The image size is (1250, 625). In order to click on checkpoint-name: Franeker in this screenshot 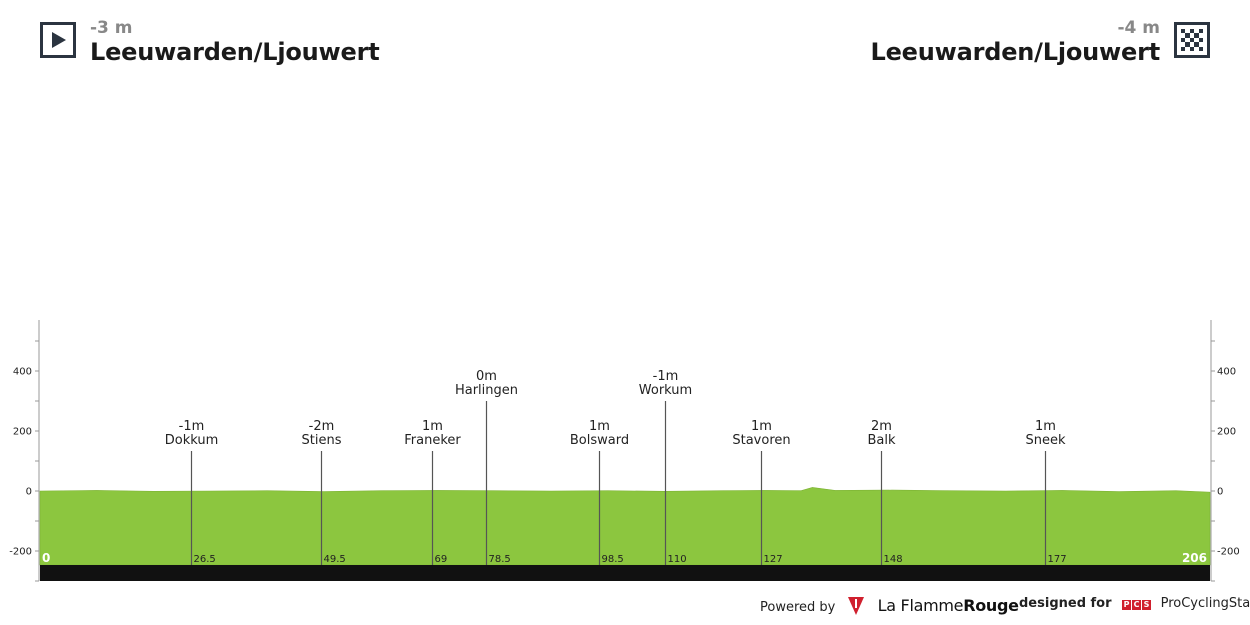, I will do `click(432, 440)`.